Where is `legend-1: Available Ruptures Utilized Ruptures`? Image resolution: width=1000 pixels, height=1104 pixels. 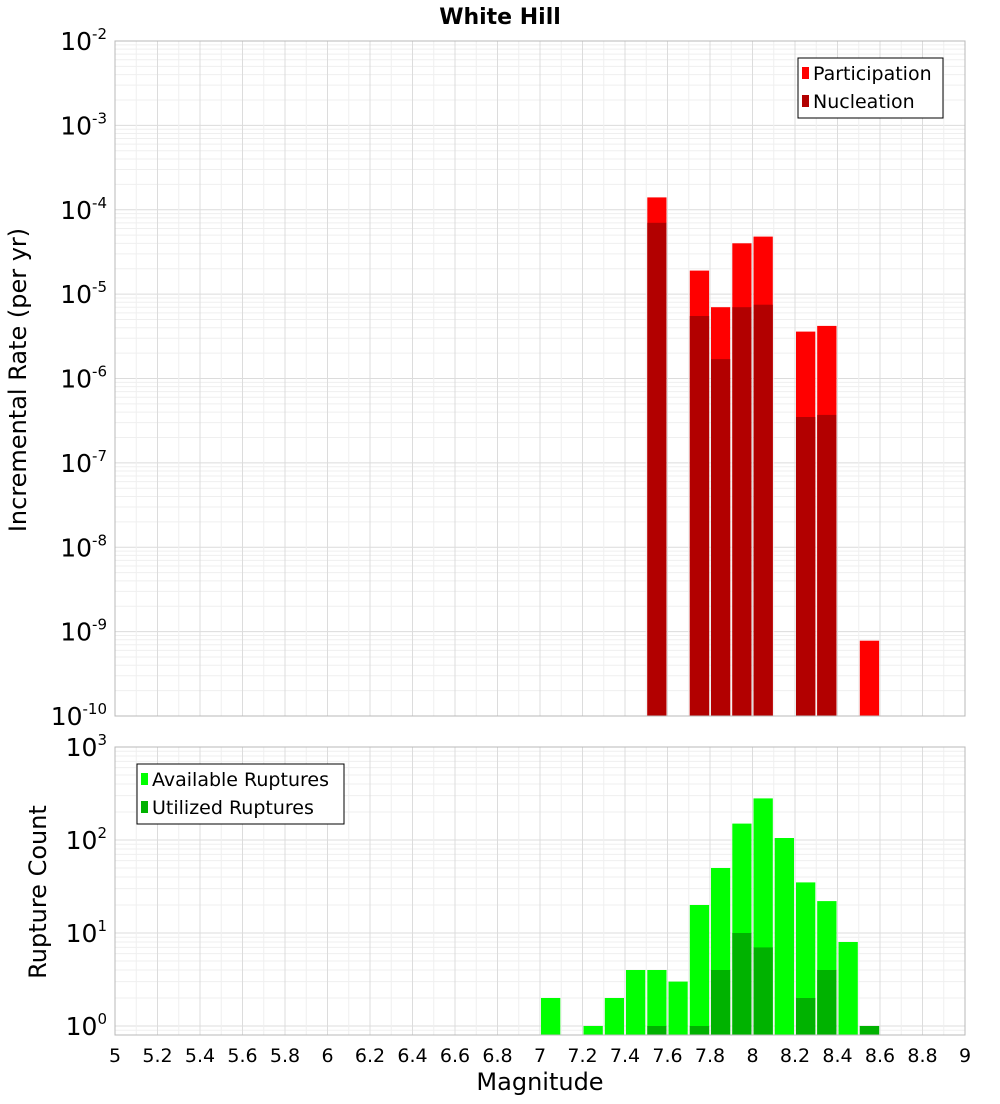 legend-1: Available Ruptures Utilized Ruptures is located at coordinates (240, 794).